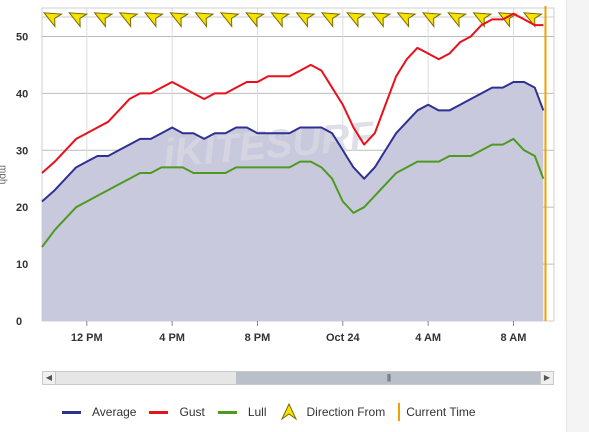 The height and width of the screenshot is (432, 589). Describe the element at coordinates (346, 412) in the screenshot. I see `legend-label-direction: Direction From` at that location.